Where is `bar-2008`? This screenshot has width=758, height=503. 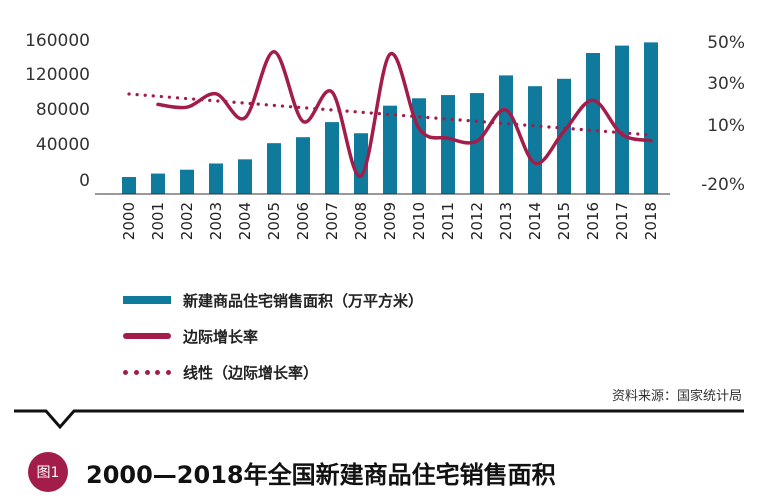 bar-2008 is located at coordinates (361, 163).